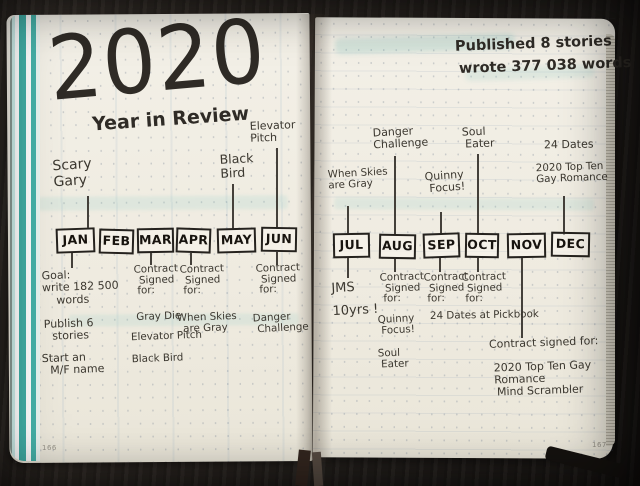  What do you see at coordinates (478, 137) in the screenshot?
I see `annotation-soul-eater: Soul Eater` at bounding box center [478, 137].